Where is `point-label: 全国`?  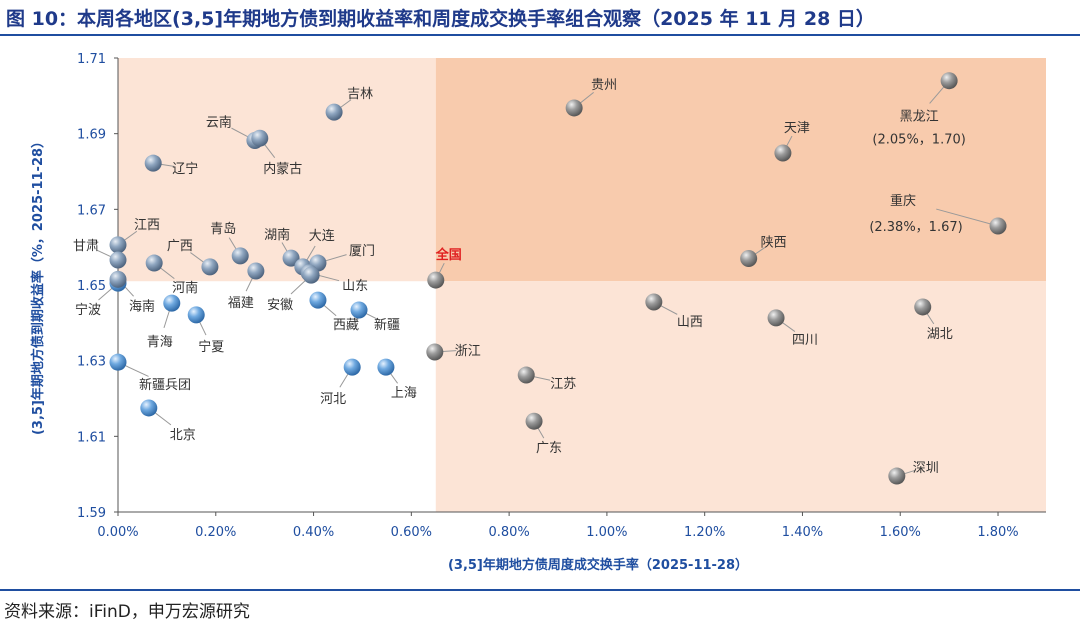 point-label: 全国 is located at coordinates (448, 255).